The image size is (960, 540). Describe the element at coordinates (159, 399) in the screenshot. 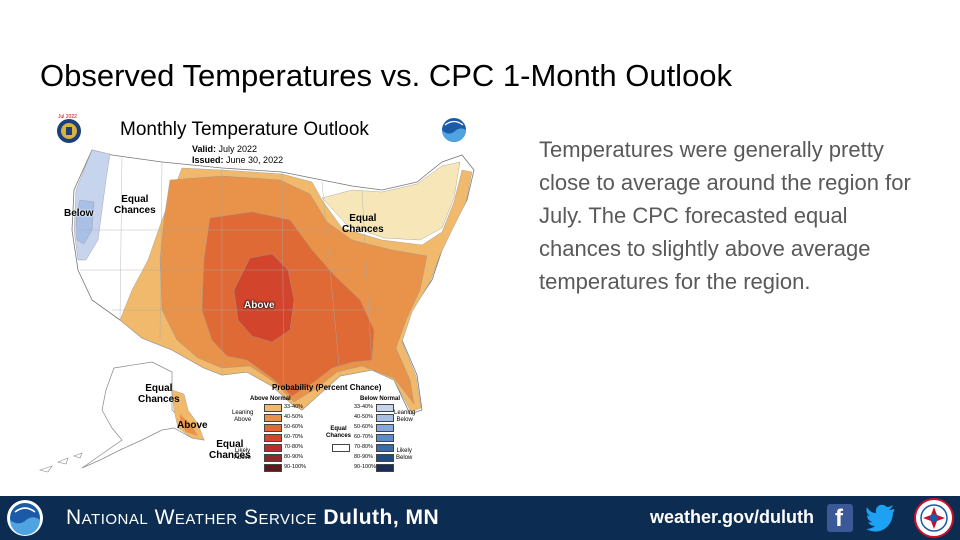

I see `label-equal-alaska-2: Chances` at that location.